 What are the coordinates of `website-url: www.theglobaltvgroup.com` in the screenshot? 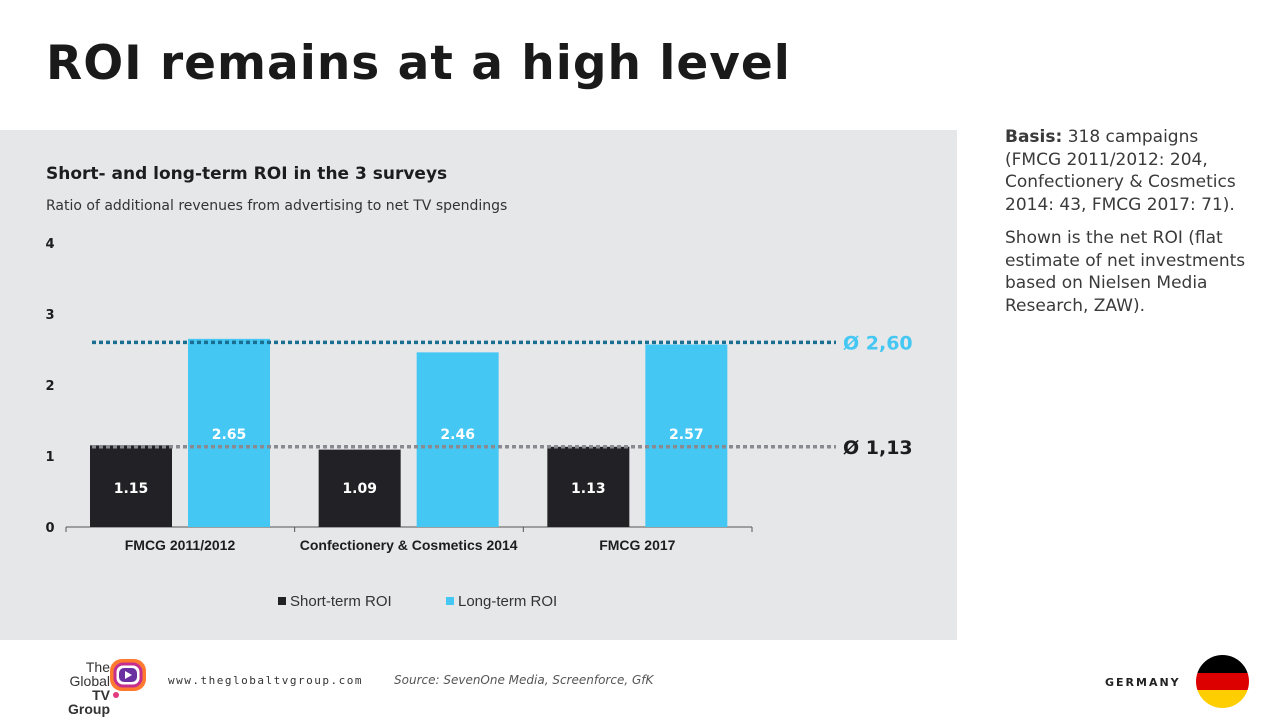 It's located at (265, 680).